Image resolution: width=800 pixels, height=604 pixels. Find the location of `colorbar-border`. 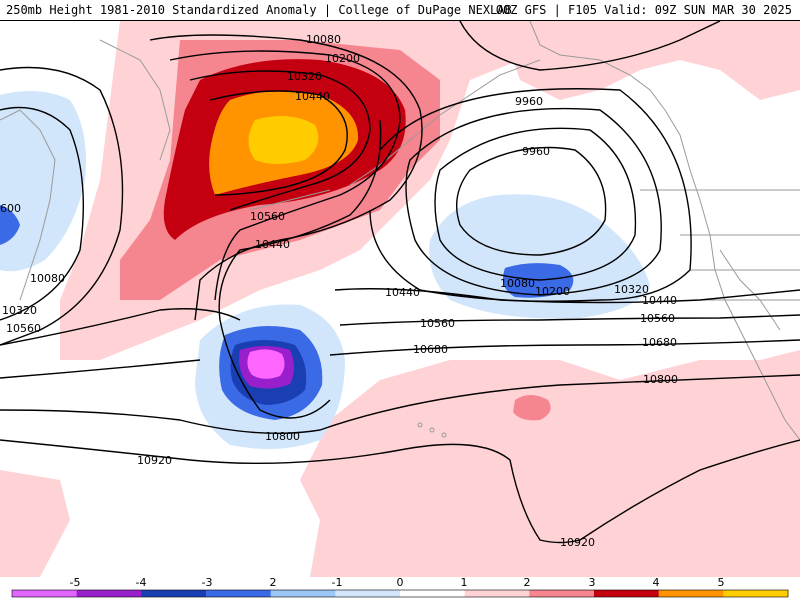

colorbar-border is located at coordinates (400, 593).